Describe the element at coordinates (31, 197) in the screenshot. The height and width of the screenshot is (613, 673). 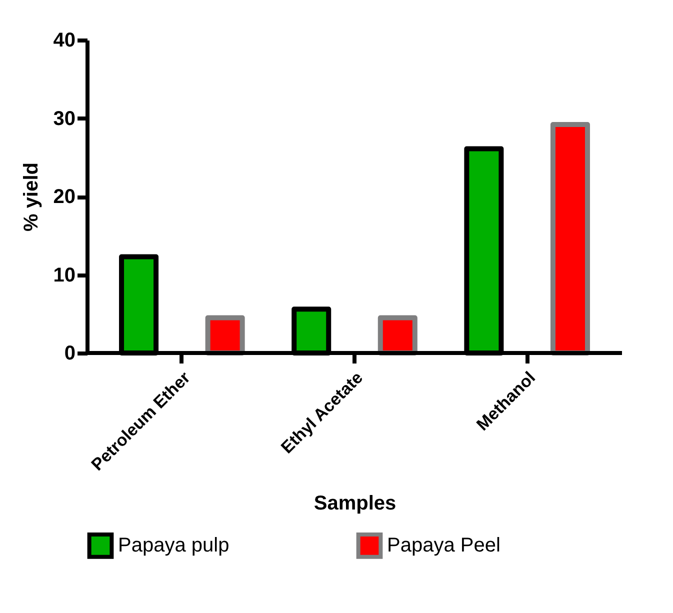
I see `y-axis-title: % yield` at that location.